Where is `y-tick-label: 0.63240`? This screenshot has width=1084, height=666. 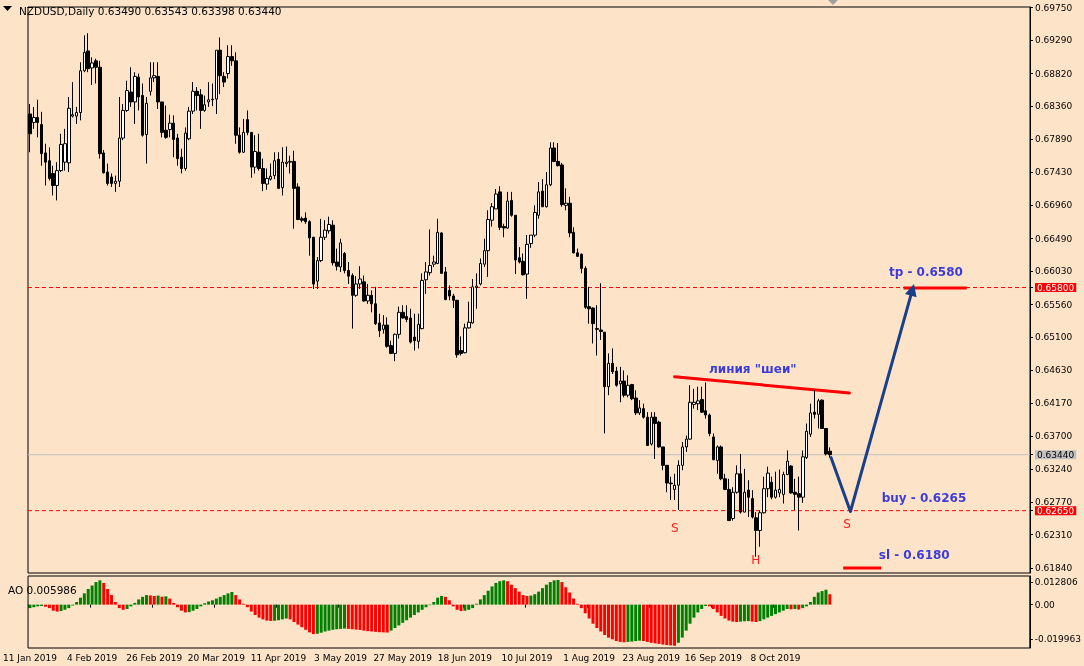
y-tick-label: 0.63240 is located at coordinates (1054, 468).